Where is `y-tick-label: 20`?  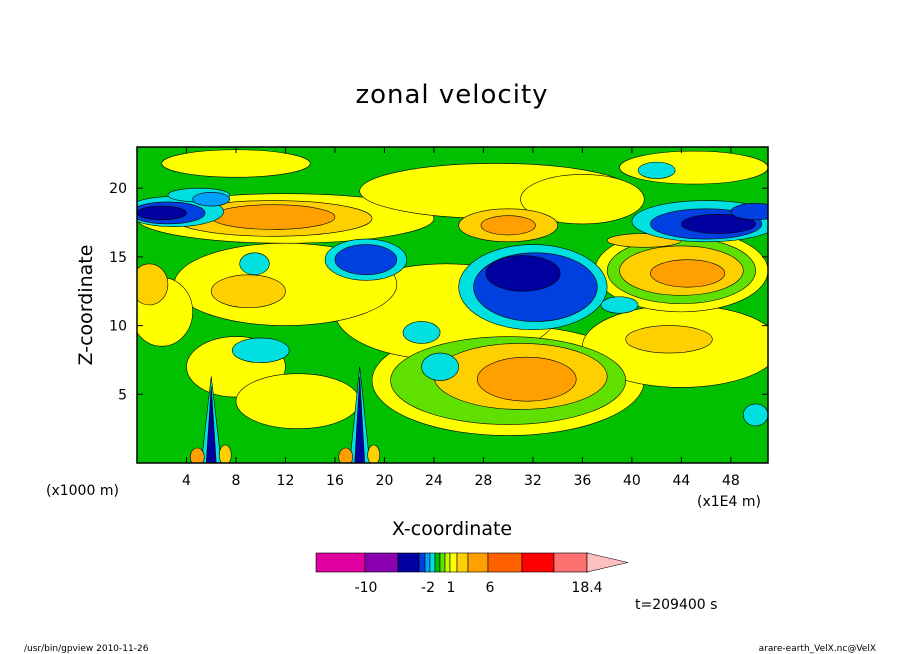
y-tick-label: 20 is located at coordinates (118, 189).